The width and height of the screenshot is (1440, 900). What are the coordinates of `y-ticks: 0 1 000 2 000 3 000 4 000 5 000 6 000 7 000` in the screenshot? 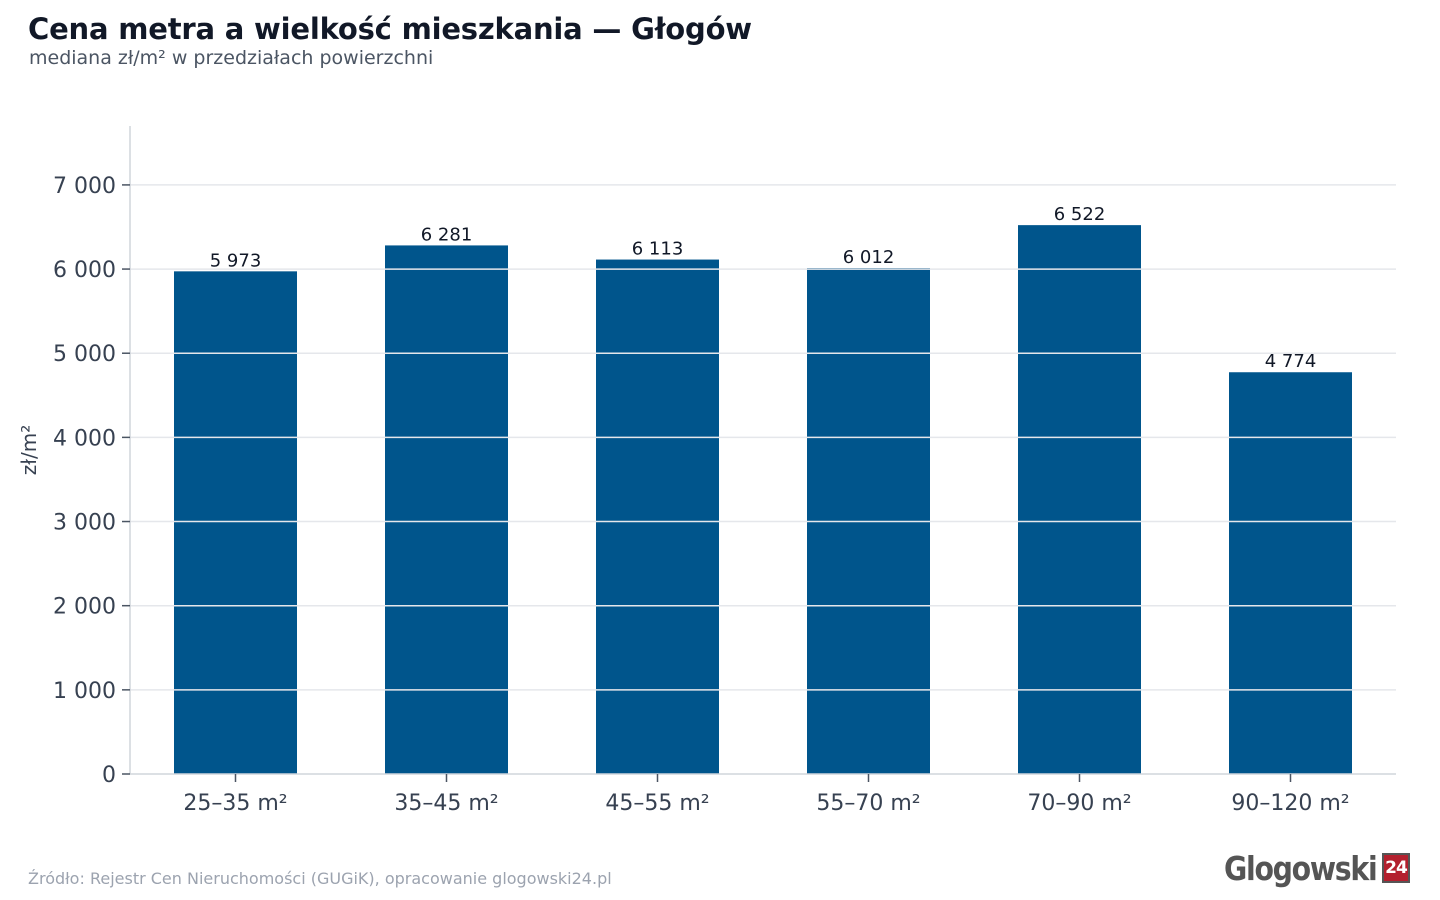 It's located at (91, 481).